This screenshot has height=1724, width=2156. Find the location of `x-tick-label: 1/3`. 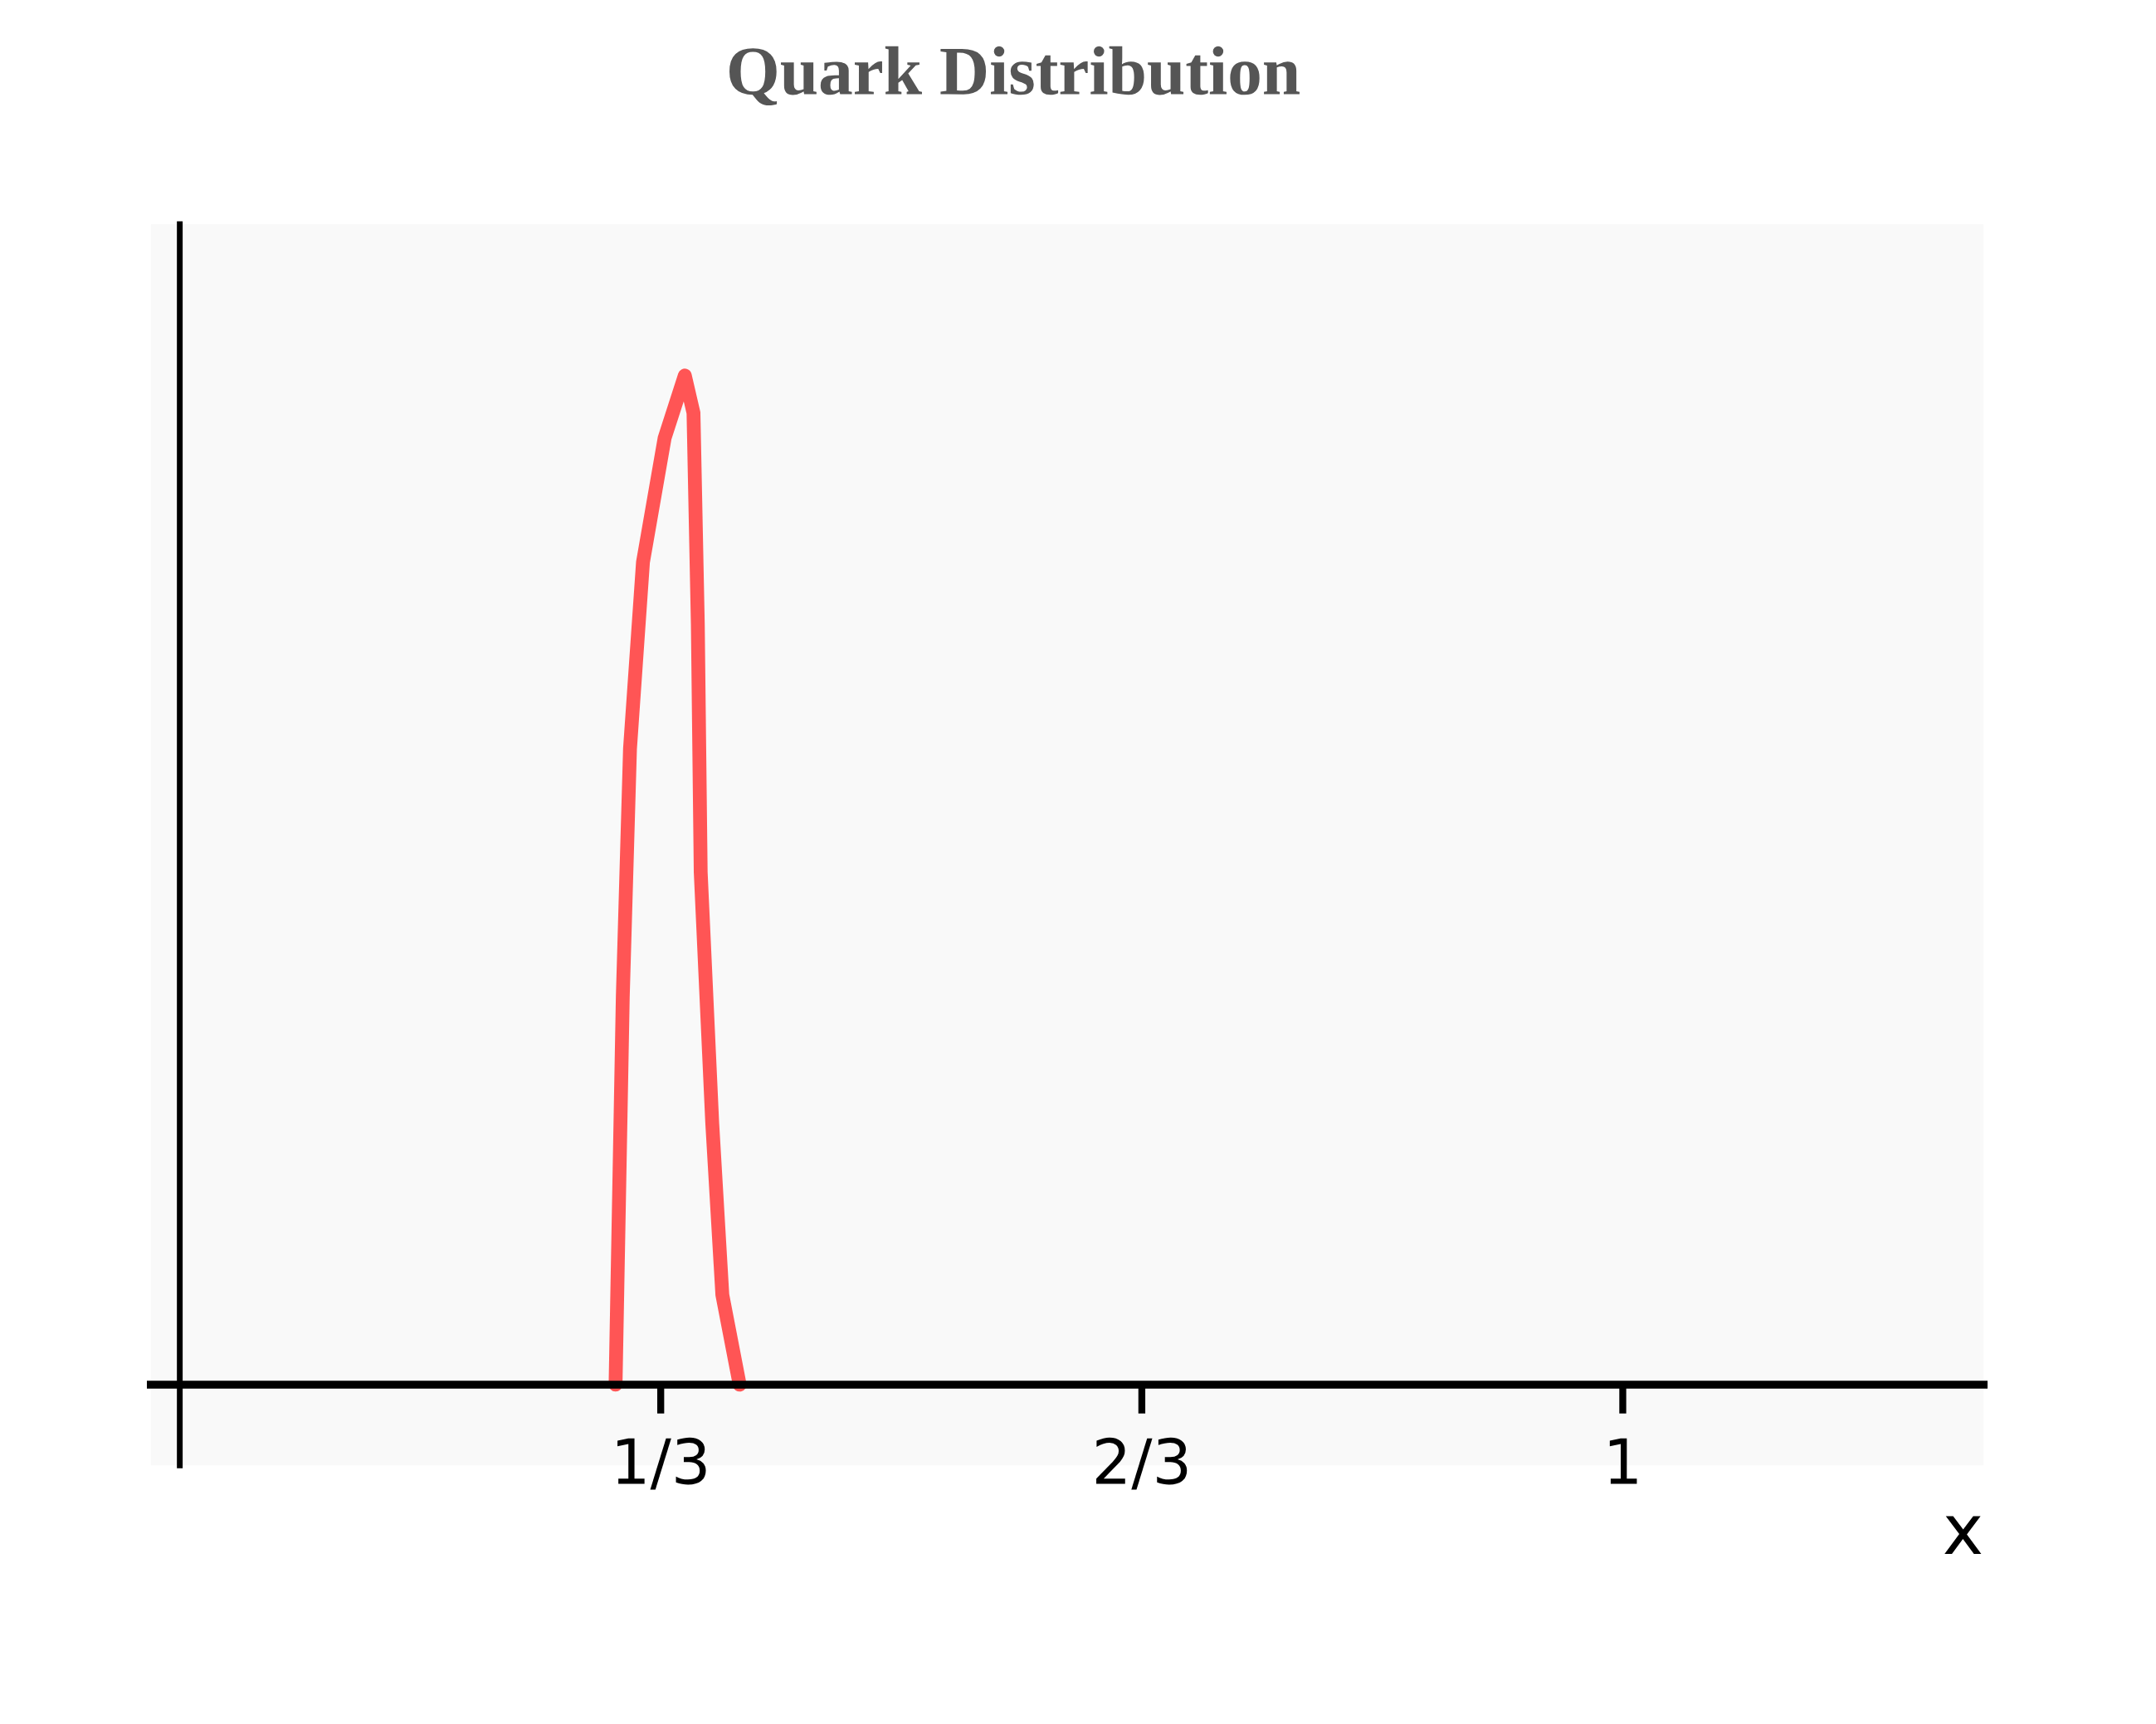

x-tick-label: 1/3 is located at coordinates (661, 1463).